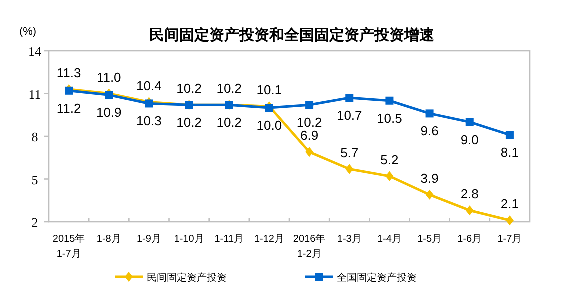 This screenshot has width=585, height=305. What do you see at coordinates (109, 239) in the screenshot?
I see `x-tick-label: 1-8月` at bounding box center [109, 239].